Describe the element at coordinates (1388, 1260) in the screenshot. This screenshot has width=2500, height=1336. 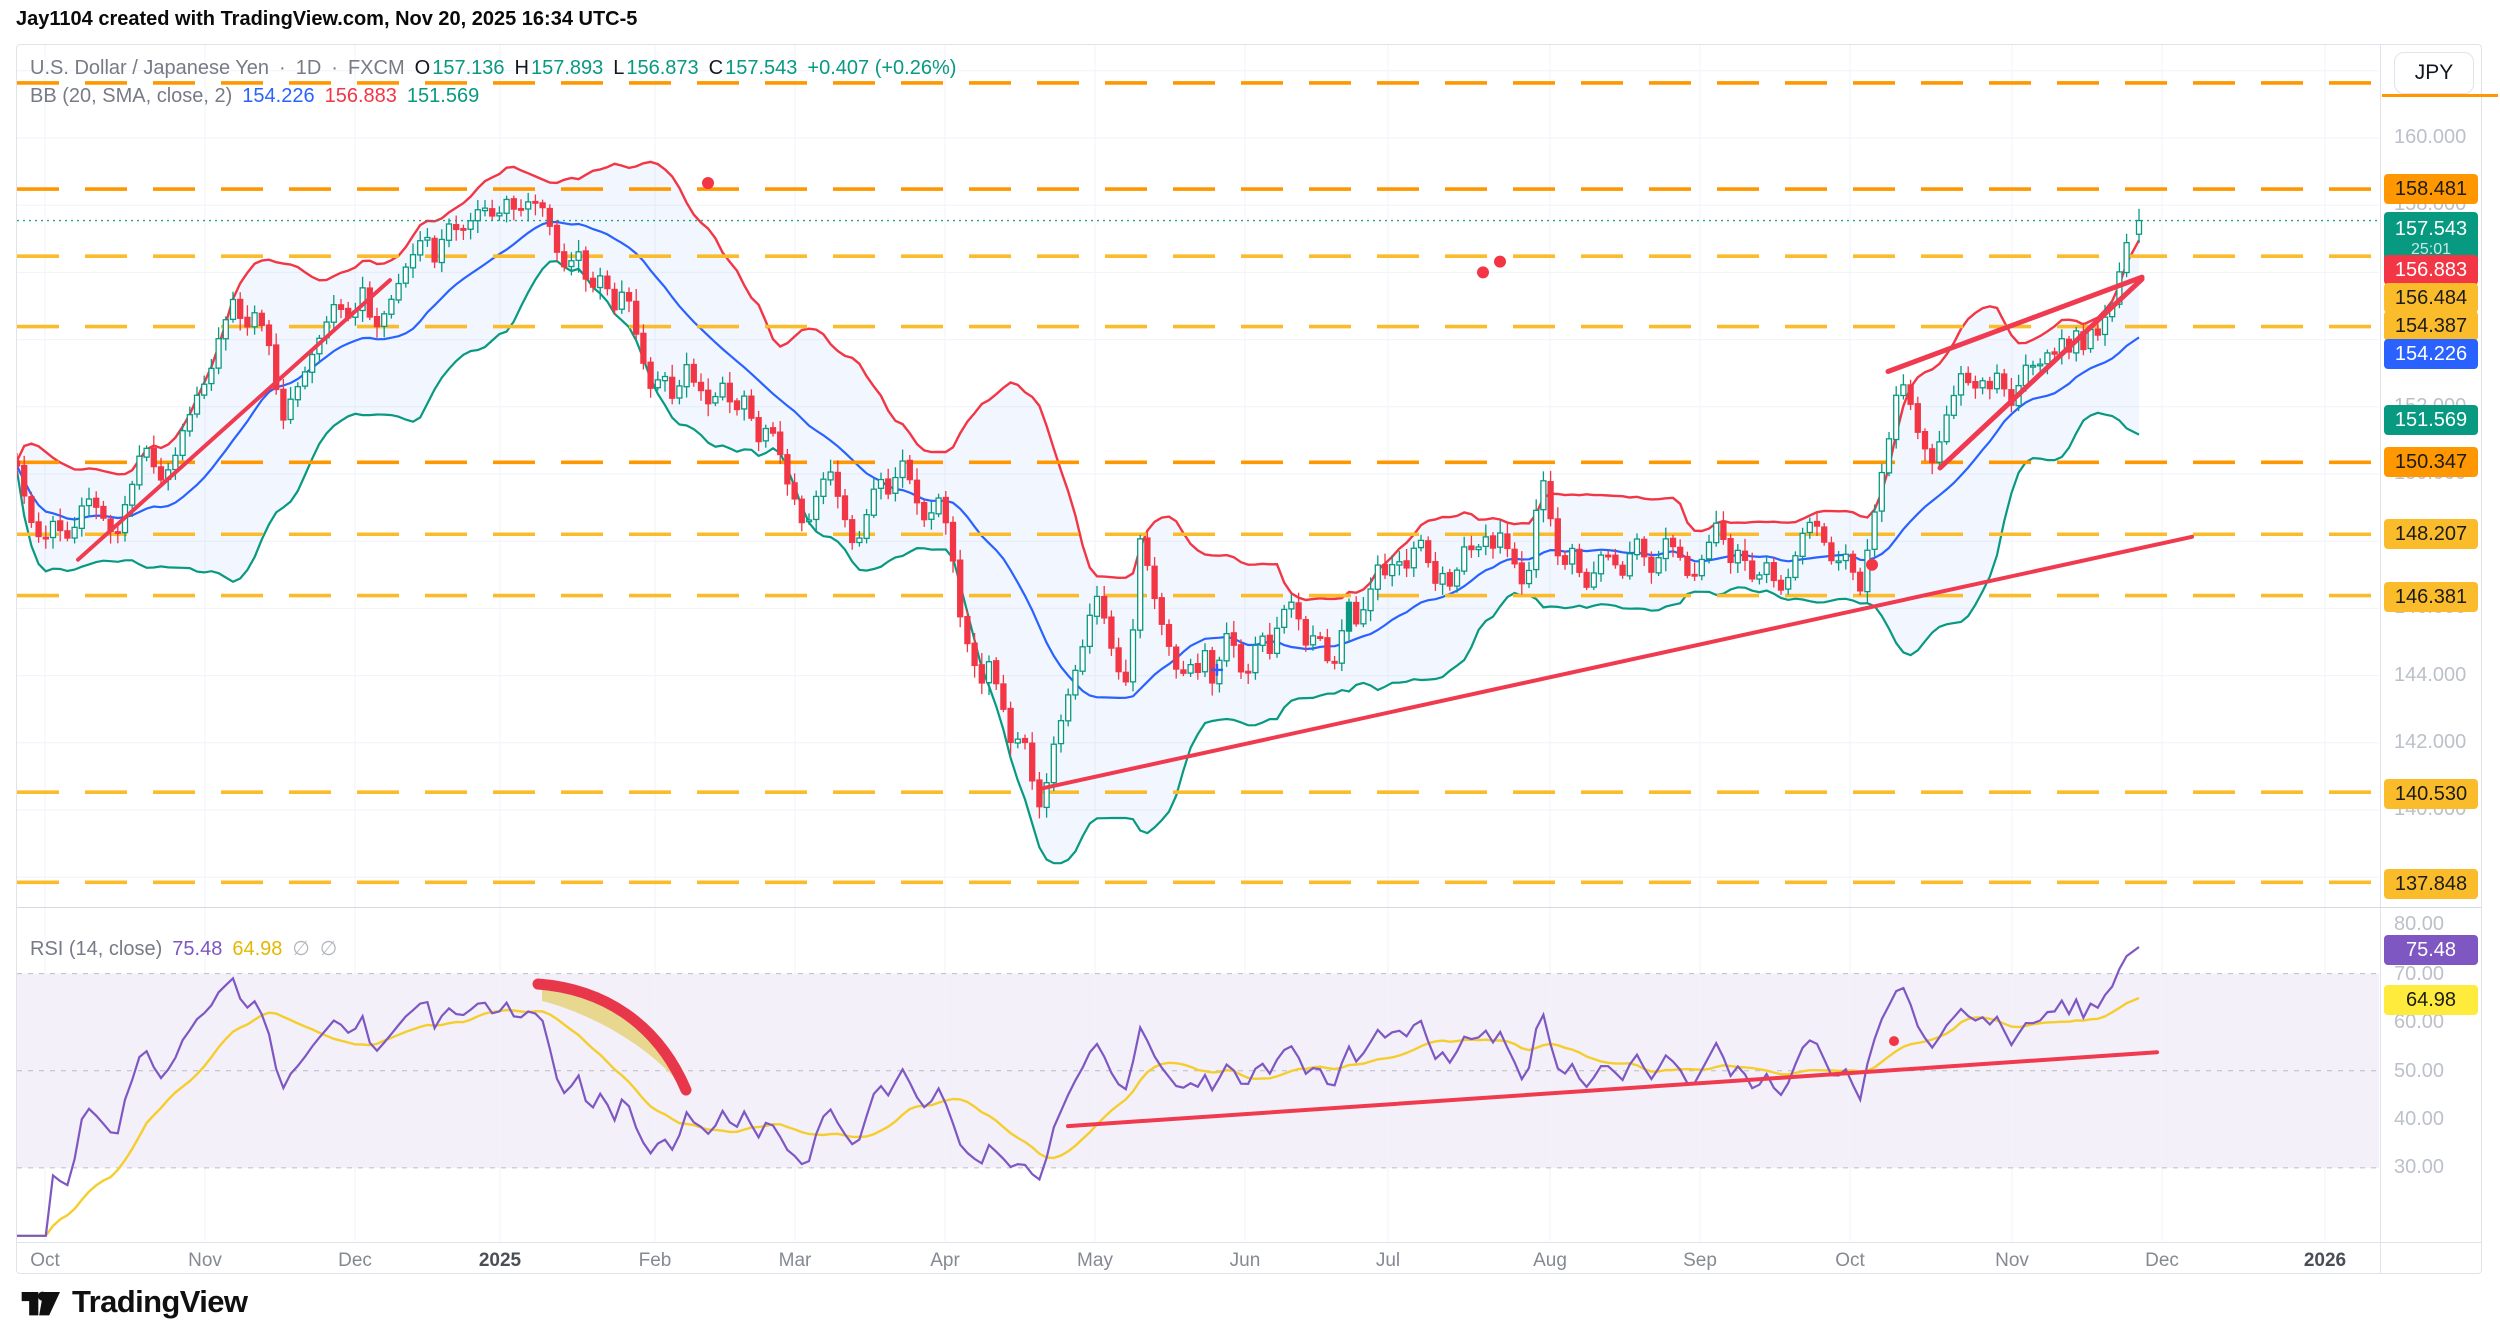
I see `time-axis-label: Jul` at that location.